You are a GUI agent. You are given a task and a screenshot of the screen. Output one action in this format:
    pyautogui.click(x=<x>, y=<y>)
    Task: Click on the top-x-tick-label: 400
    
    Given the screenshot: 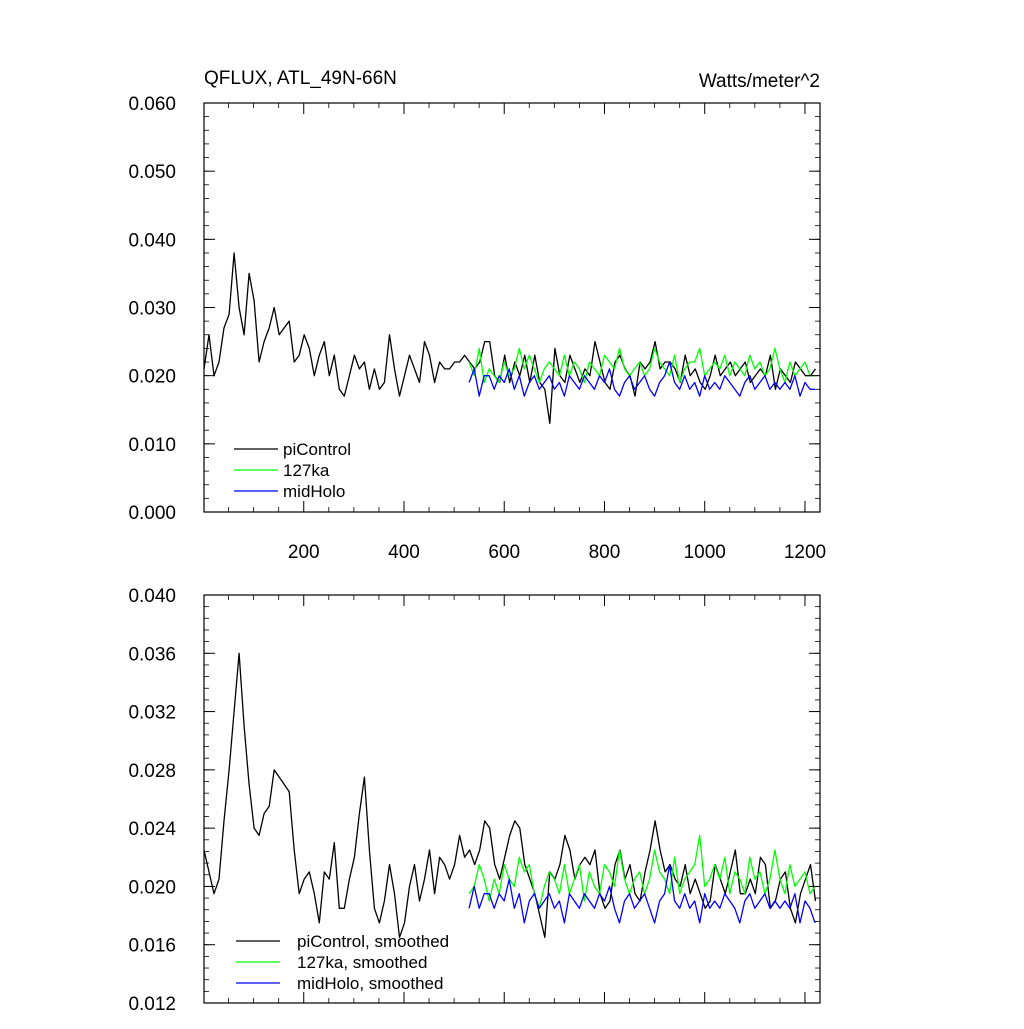 What is the action you would take?
    pyautogui.click(x=404, y=552)
    